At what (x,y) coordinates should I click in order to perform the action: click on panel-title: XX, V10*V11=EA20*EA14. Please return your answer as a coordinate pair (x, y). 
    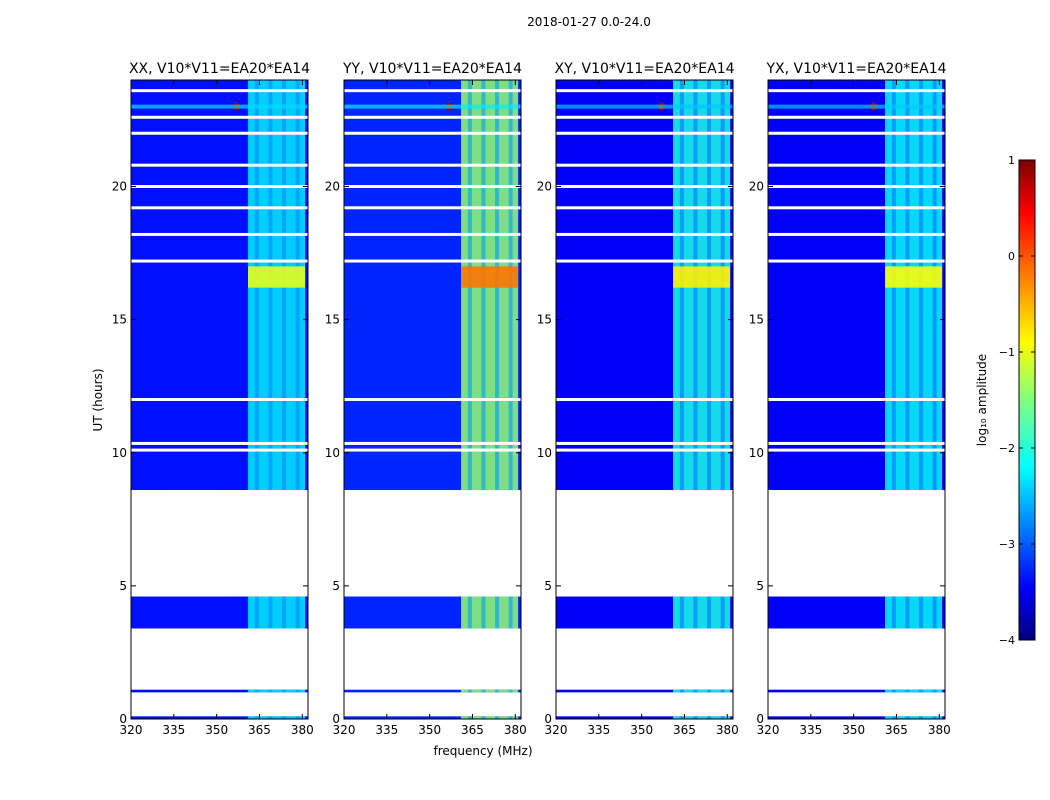
    Looking at the image, I should click on (219, 69).